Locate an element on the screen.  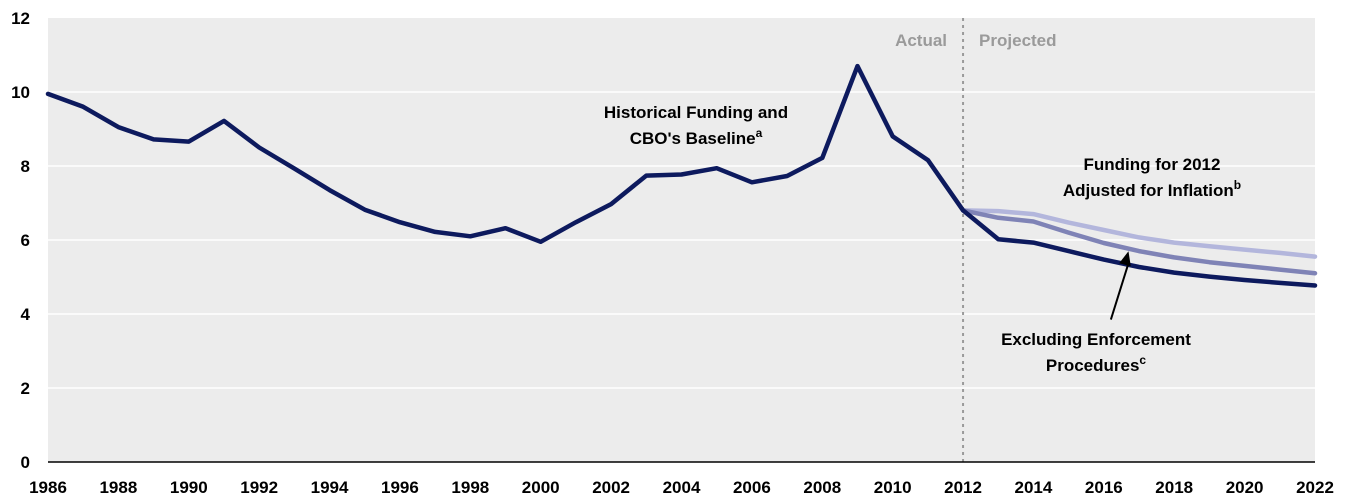
annotation-inflation-superscript: b is located at coordinates (1237, 185).